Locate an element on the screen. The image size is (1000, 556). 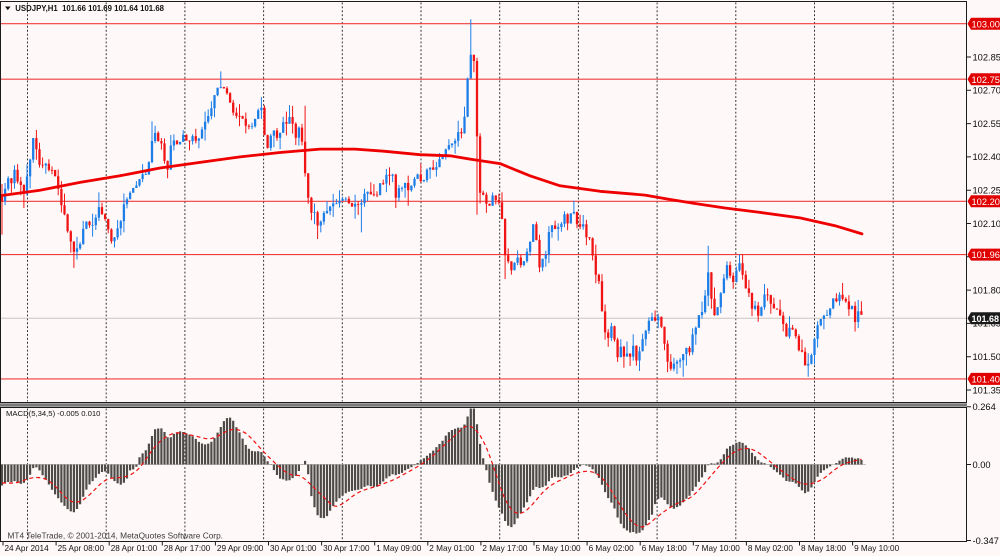
svg-text: 102.40 is located at coordinates (986, 157).